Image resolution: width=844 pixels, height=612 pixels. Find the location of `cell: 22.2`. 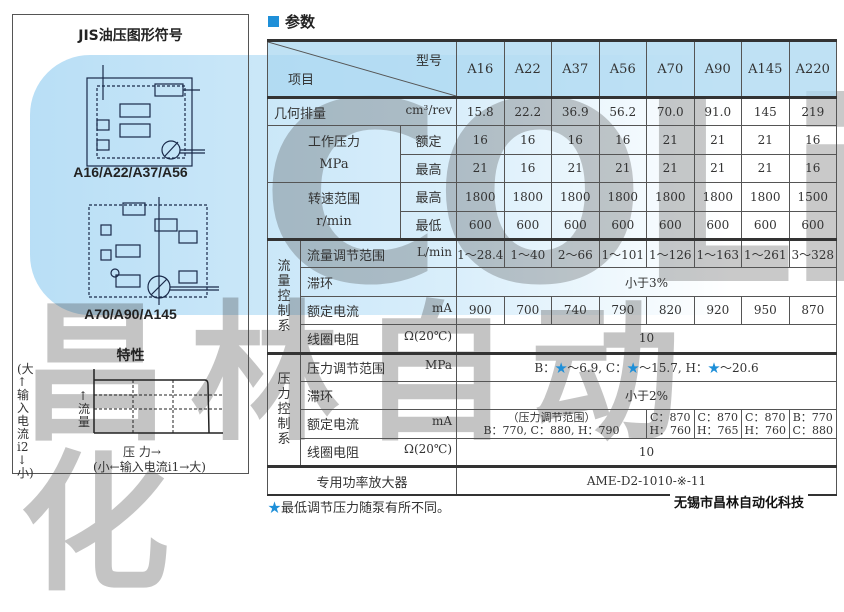

cell: 22.2 is located at coordinates (528, 111).